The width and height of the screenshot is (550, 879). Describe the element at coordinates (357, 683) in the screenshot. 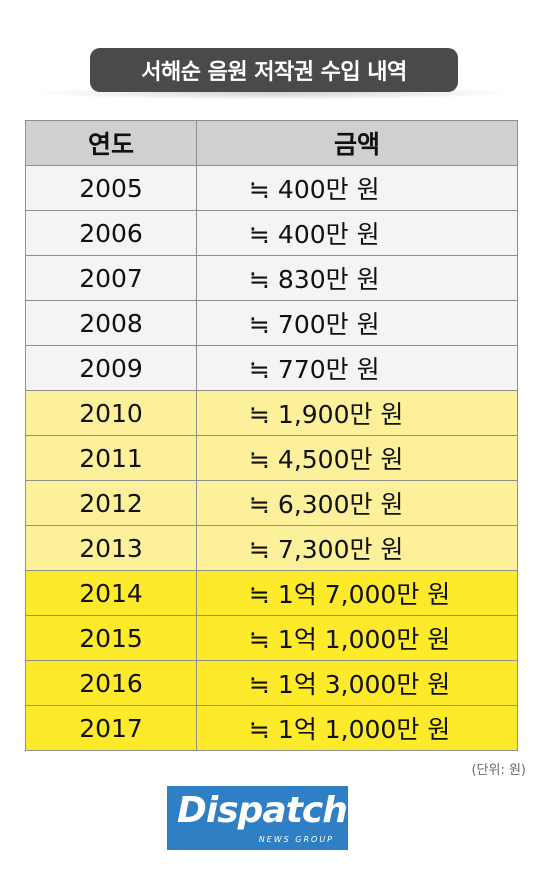

I see `amount-cell: ≒ 1억 3,000만 원` at that location.